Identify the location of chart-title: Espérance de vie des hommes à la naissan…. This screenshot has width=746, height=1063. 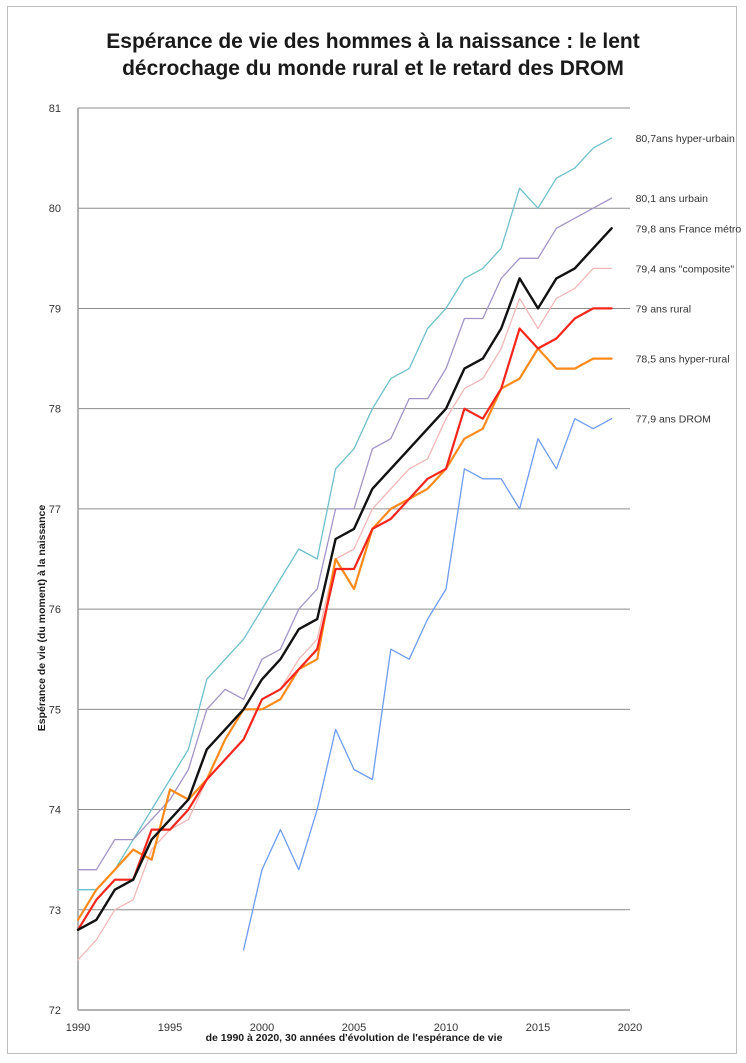
(373, 55).